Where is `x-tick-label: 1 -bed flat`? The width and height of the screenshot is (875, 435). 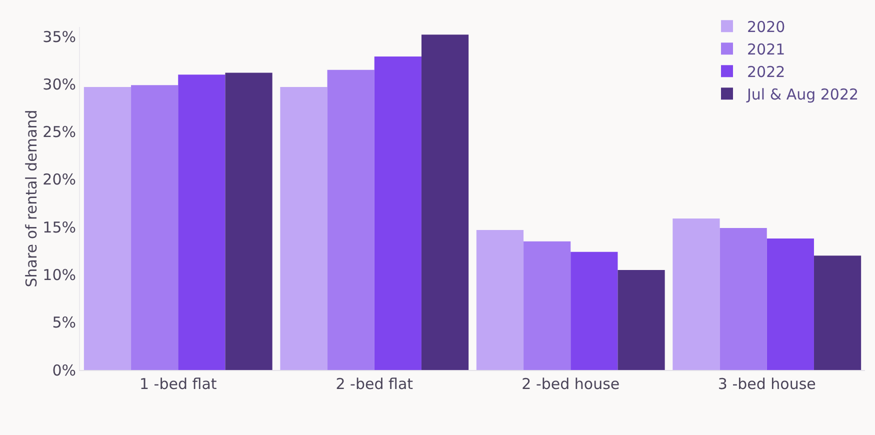
x-tick-label: 1 -bed flat is located at coordinates (178, 384).